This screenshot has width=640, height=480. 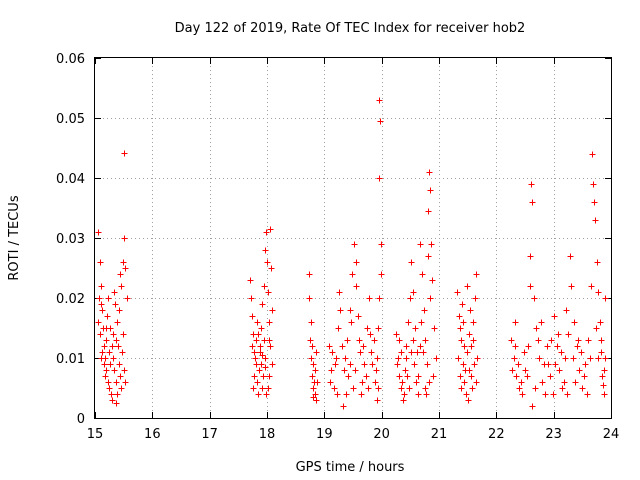 What do you see at coordinates (496, 434) in the screenshot?
I see `x-tick-label: 22` at bounding box center [496, 434].